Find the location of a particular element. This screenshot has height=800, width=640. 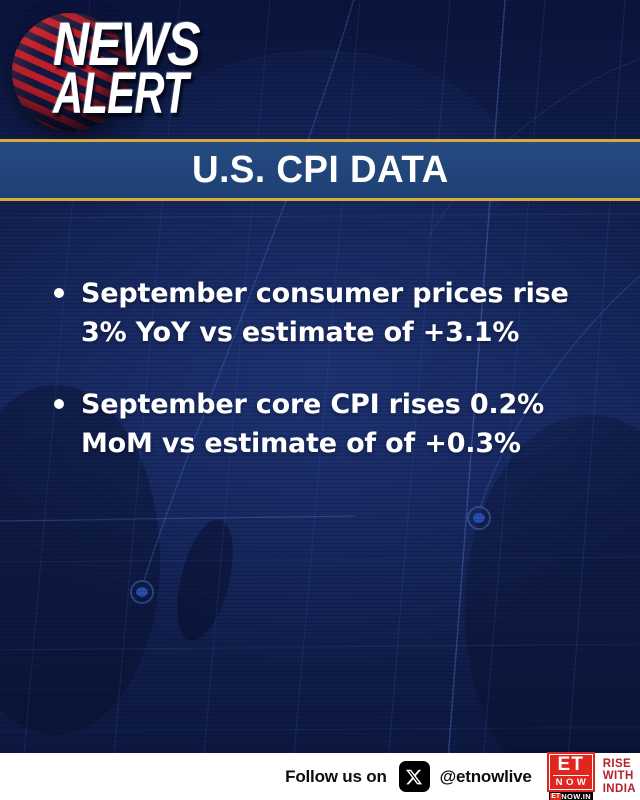

news-alert-logo-line1: NEWS is located at coordinates (127, 44).